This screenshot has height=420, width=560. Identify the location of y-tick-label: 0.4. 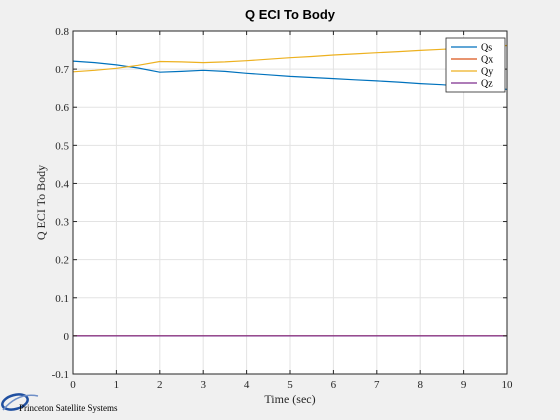
(62, 184).